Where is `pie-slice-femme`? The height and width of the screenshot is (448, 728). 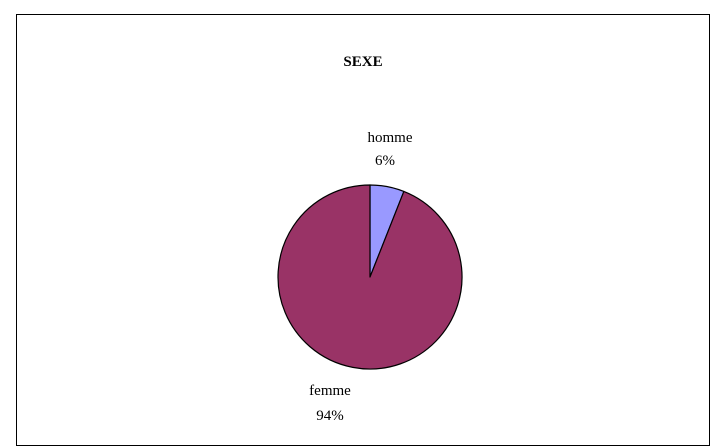 pie-slice-femme is located at coordinates (370, 277).